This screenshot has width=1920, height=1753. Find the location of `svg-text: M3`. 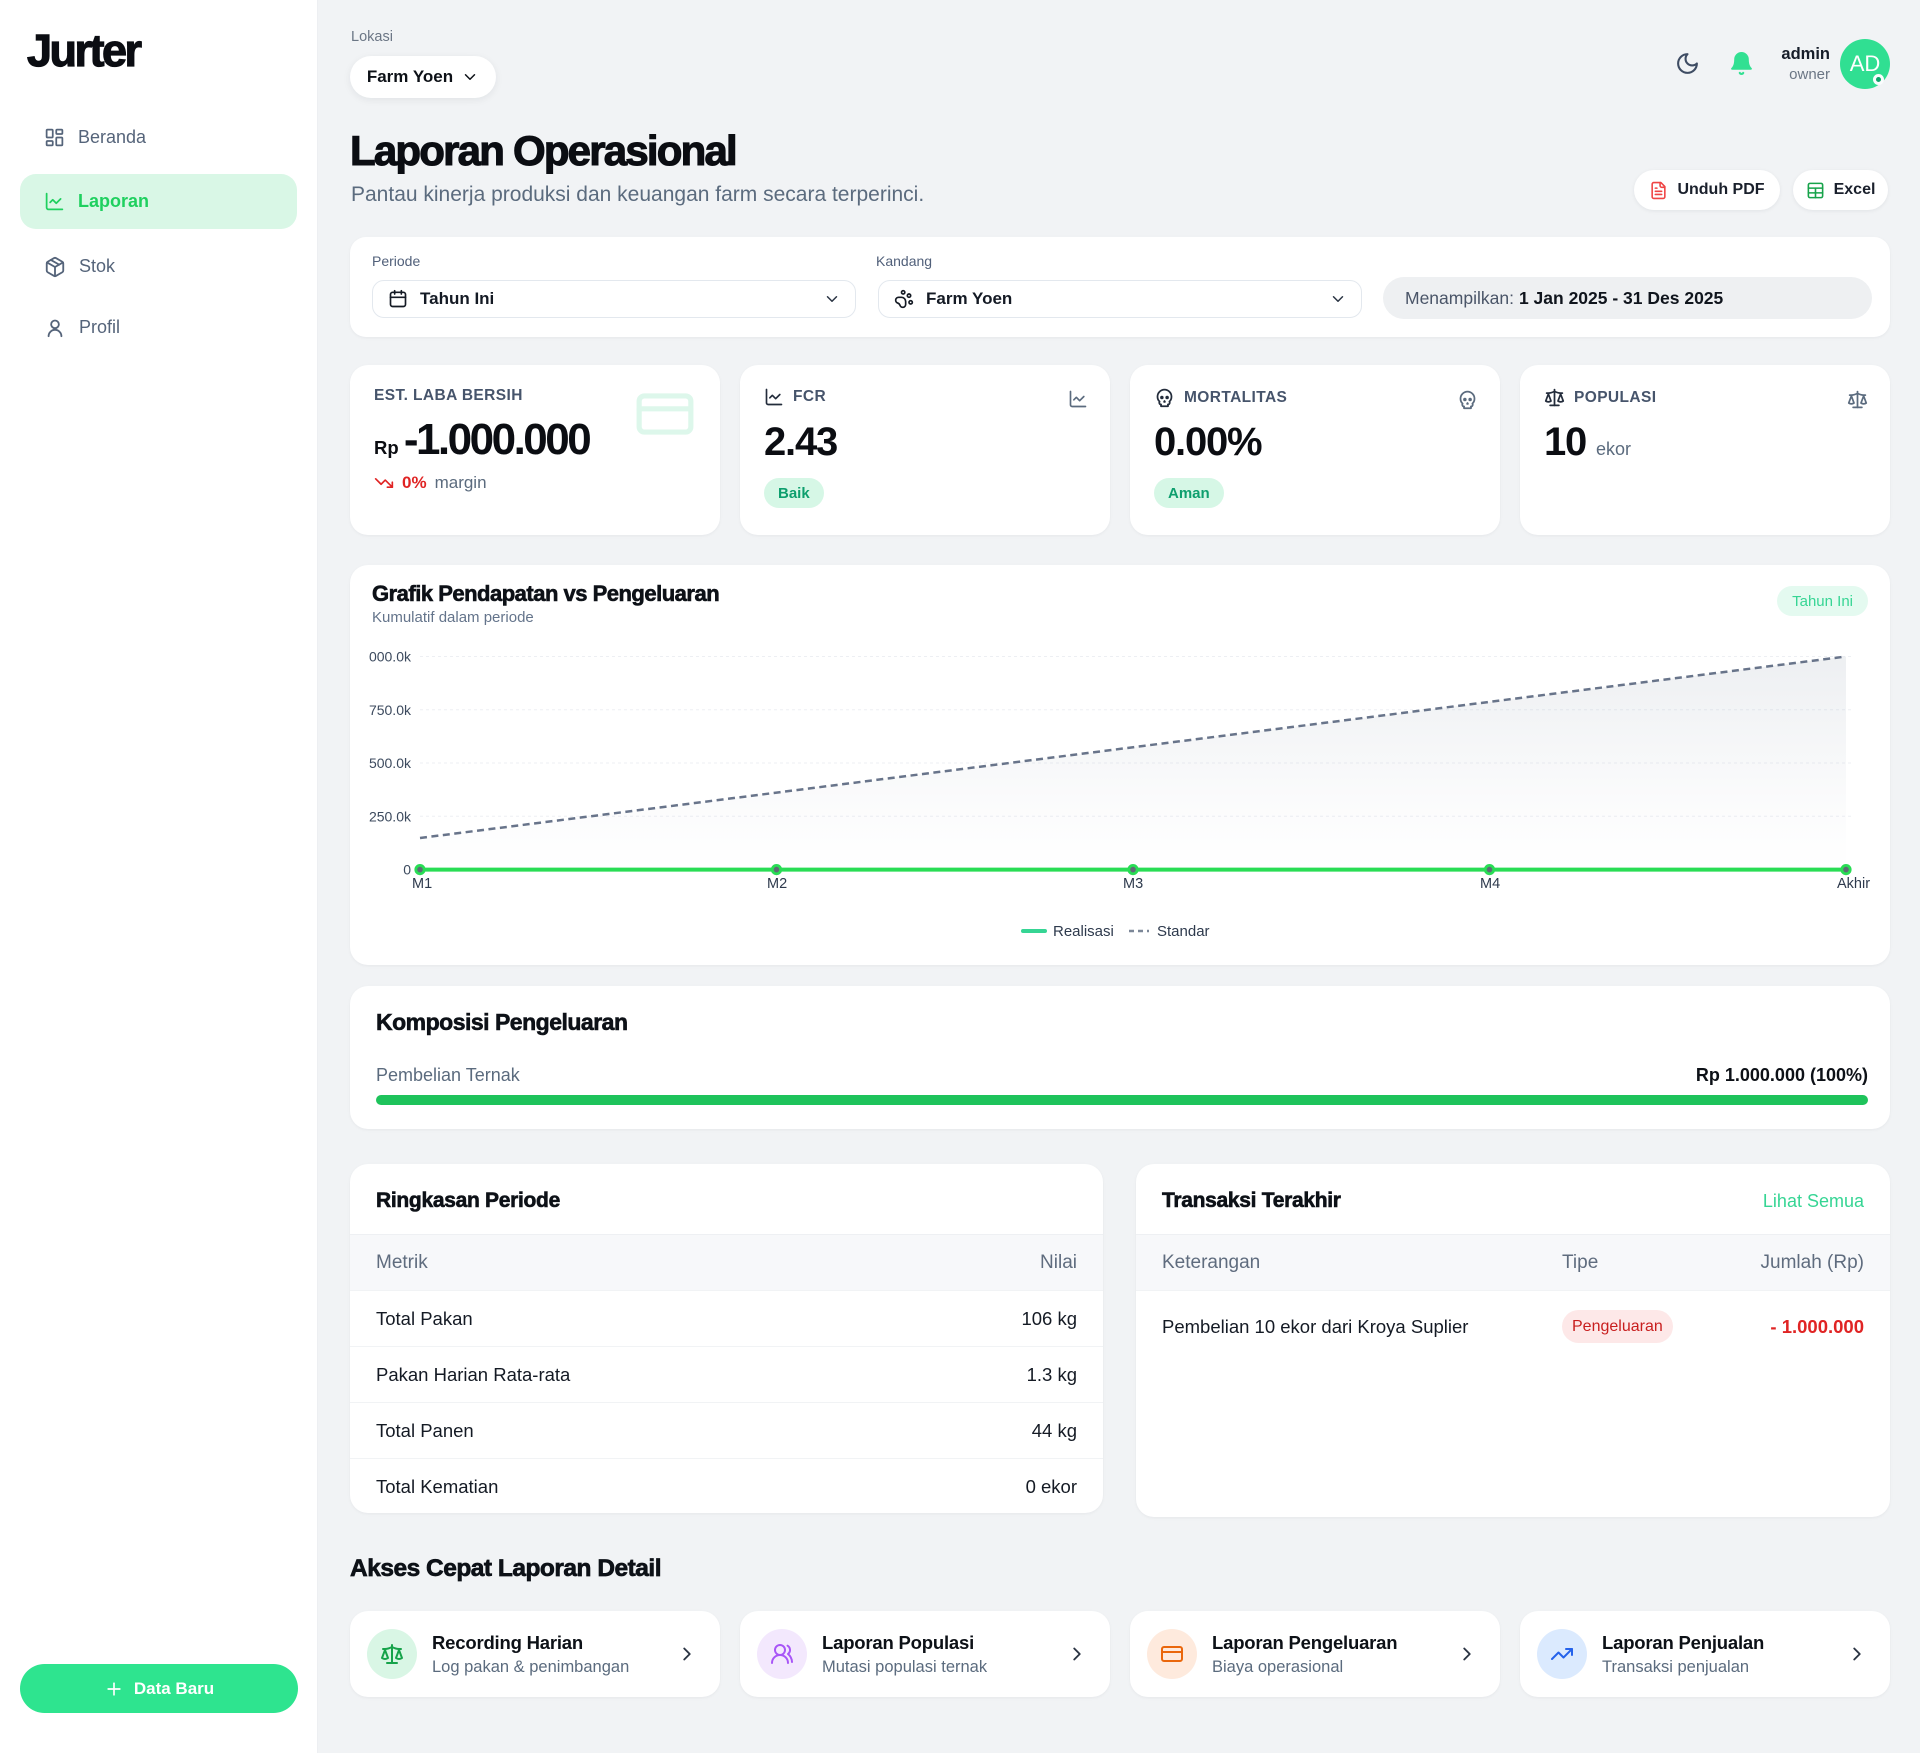

svg-text: M3 is located at coordinates (1133, 884).